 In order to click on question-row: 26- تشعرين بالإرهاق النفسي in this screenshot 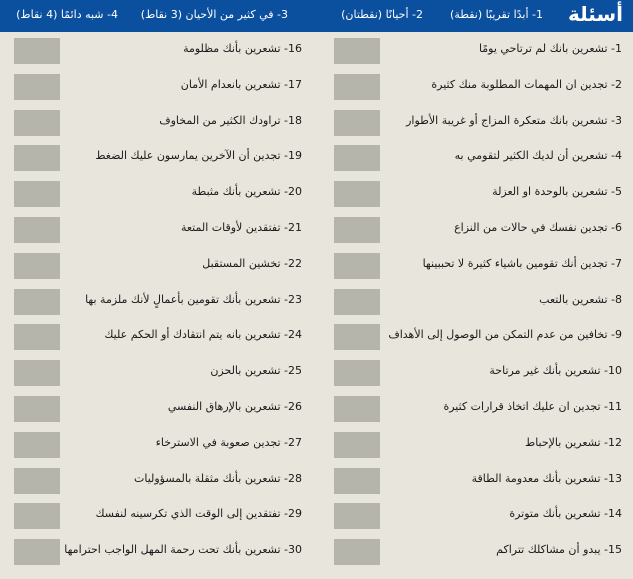, I will do `click(158, 409)`.